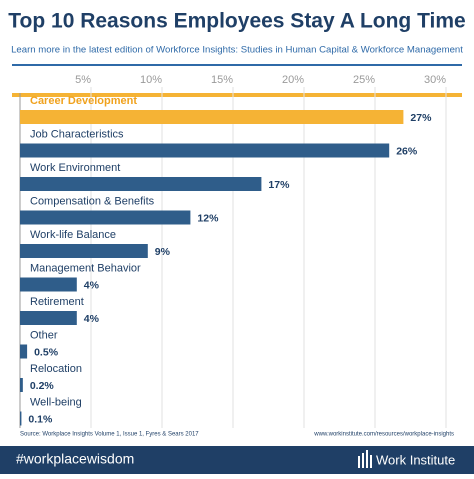 Image resolution: width=474 pixels, height=479 pixels. Describe the element at coordinates (42, 386) in the screenshot. I see `value-label: 0.2%` at that location.